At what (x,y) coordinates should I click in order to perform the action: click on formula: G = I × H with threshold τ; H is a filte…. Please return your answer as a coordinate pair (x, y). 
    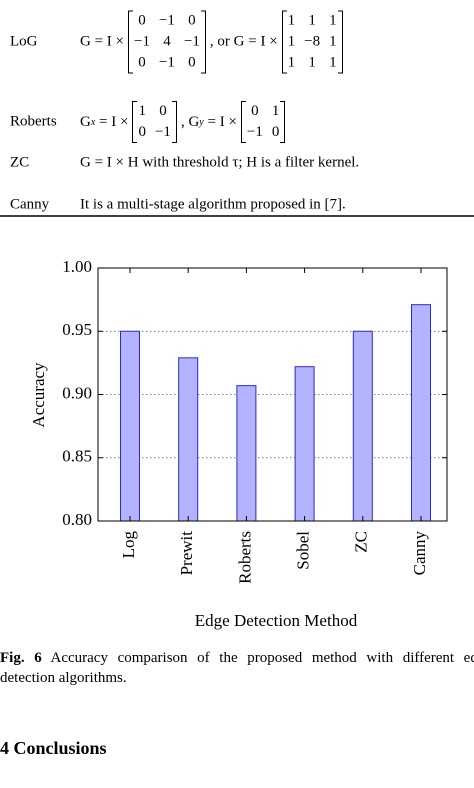
    Looking at the image, I should click on (219, 163).